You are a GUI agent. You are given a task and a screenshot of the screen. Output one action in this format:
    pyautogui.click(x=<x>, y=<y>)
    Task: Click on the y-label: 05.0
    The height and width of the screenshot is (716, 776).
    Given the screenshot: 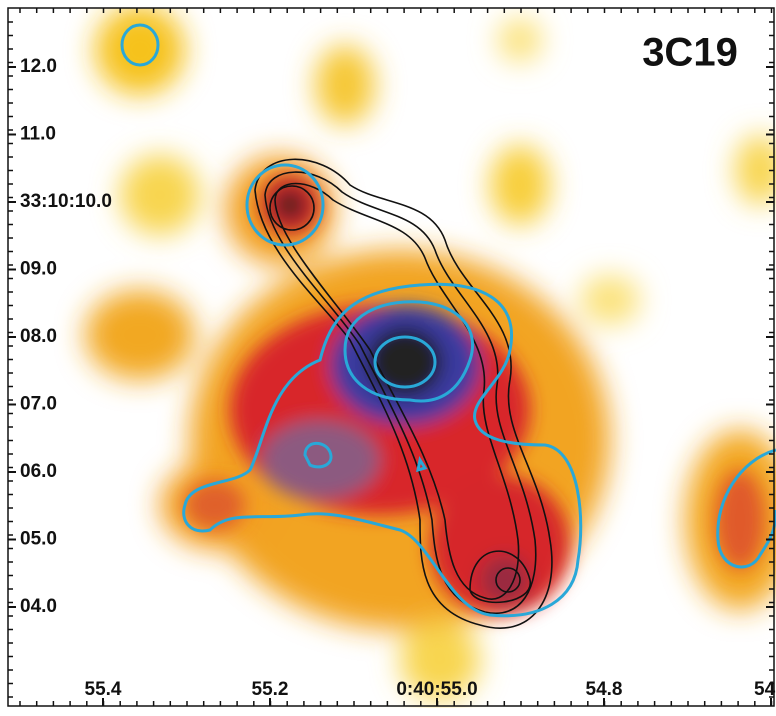 What is the action you would take?
    pyautogui.click(x=38, y=539)
    